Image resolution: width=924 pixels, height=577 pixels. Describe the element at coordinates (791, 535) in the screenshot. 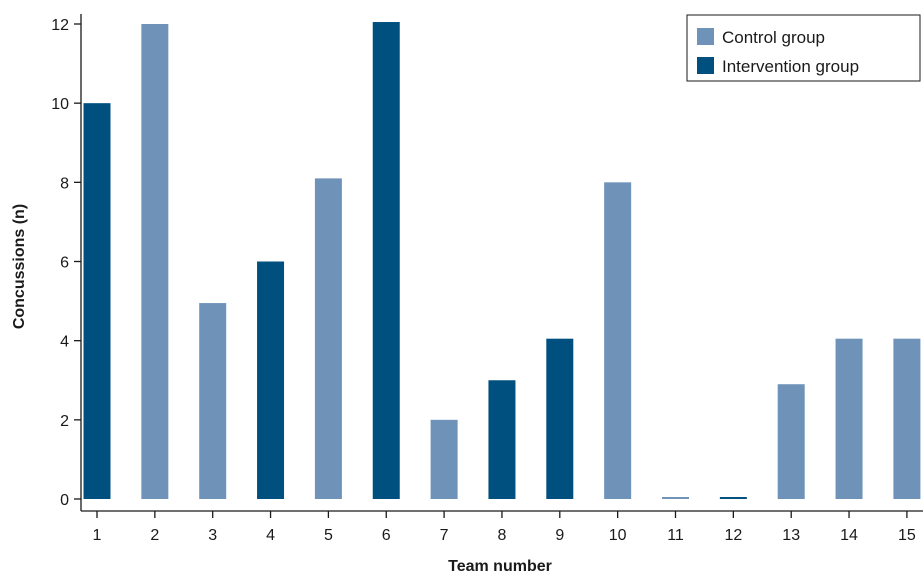

I see `x-tick-label: 13` at that location.